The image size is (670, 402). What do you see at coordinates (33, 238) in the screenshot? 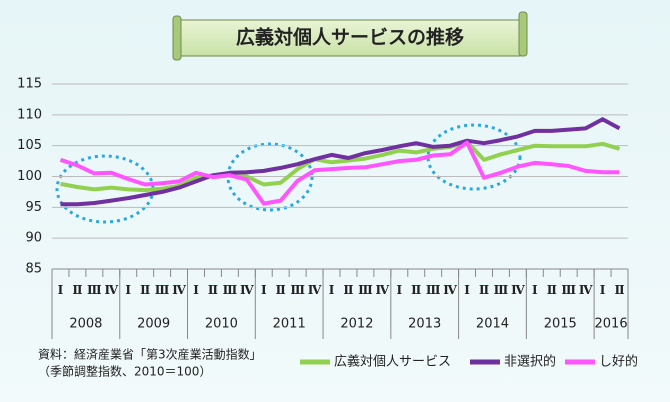
I see `y-tick-label: 90` at bounding box center [33, 238].